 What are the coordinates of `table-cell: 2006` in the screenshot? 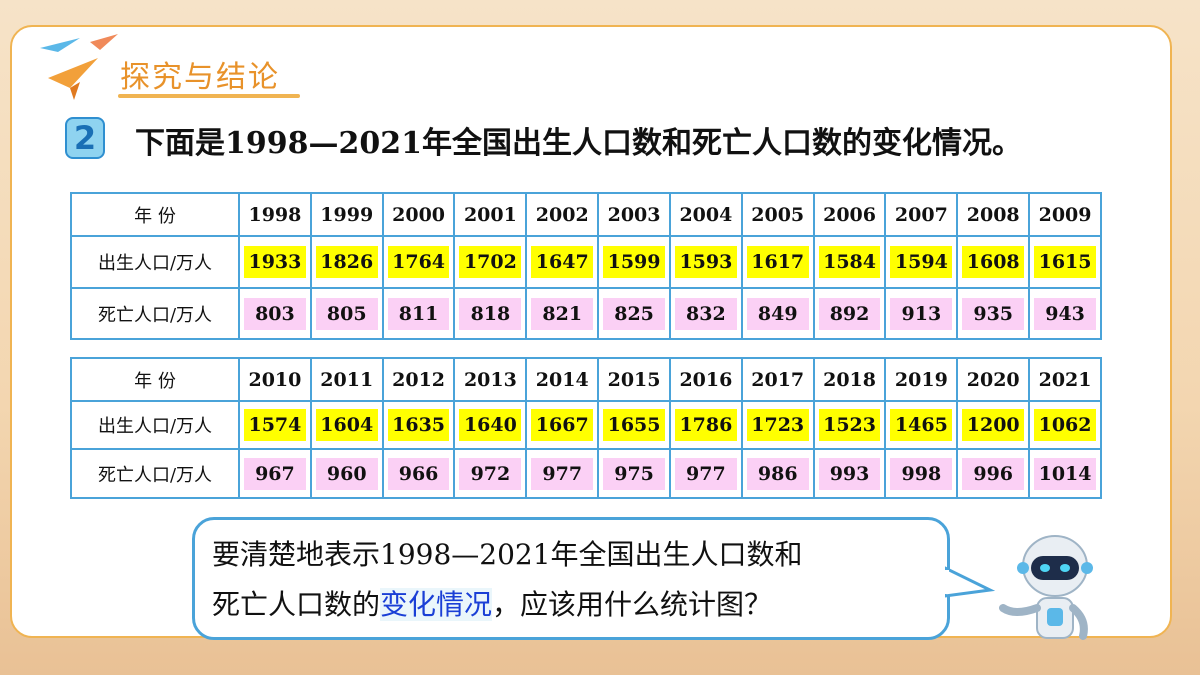 It's located at (849, 214).